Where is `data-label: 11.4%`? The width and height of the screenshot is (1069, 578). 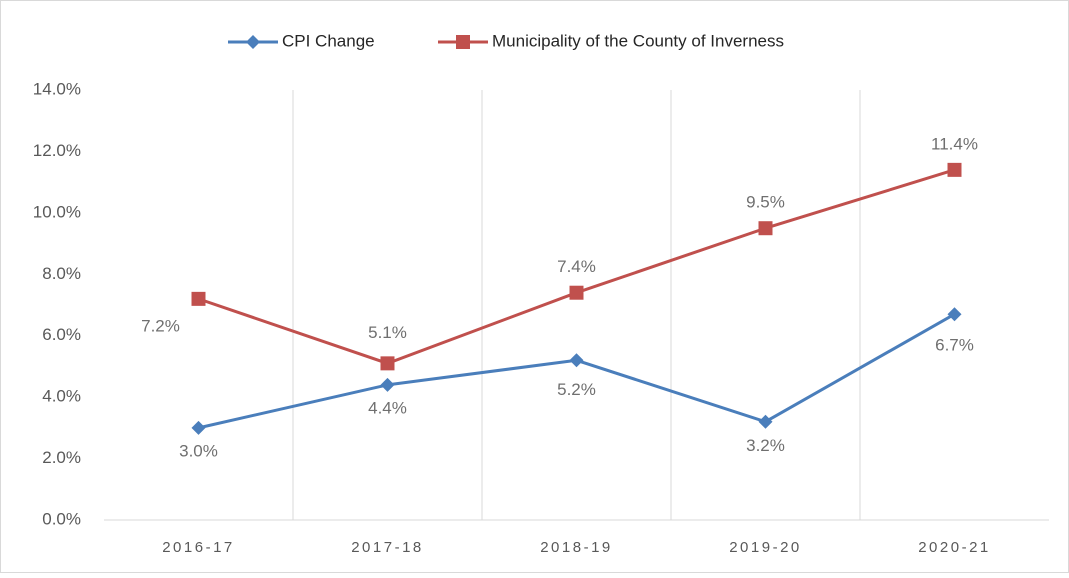
data-label: 11.4% is located at coordinates (954, 143).